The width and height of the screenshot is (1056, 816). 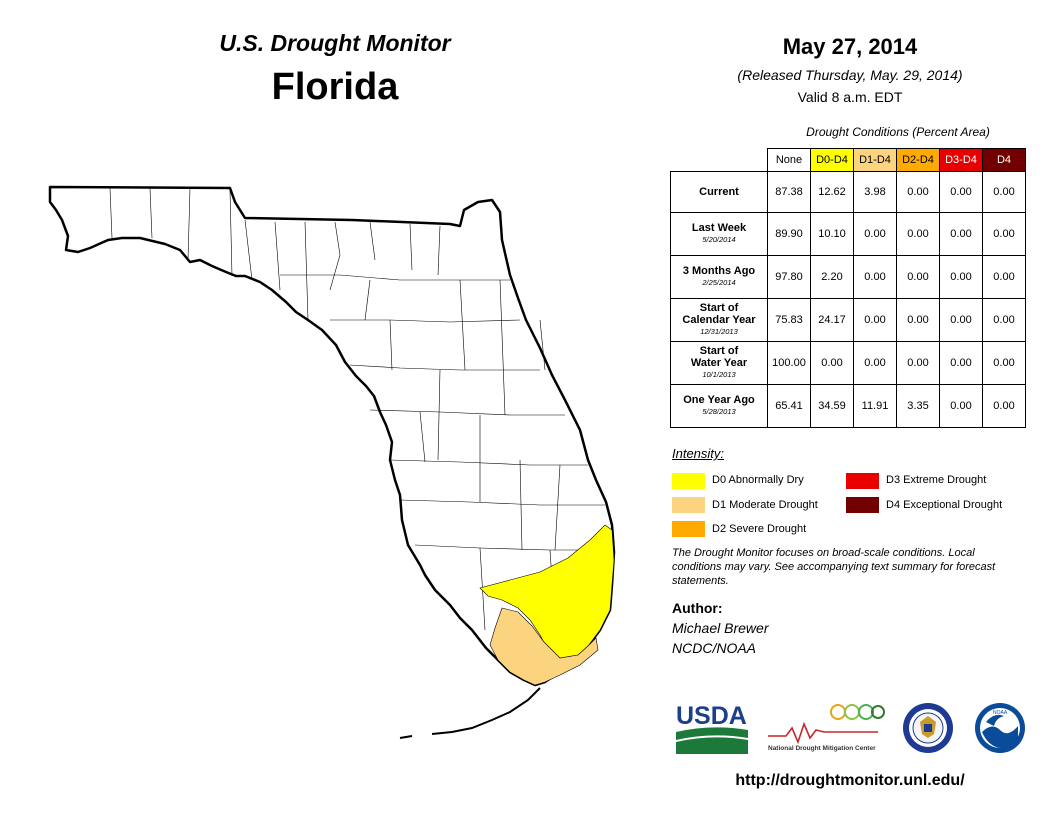 I want to click on legend-label-d1: D1 Moderate Drought, so click(x=765, y=505).